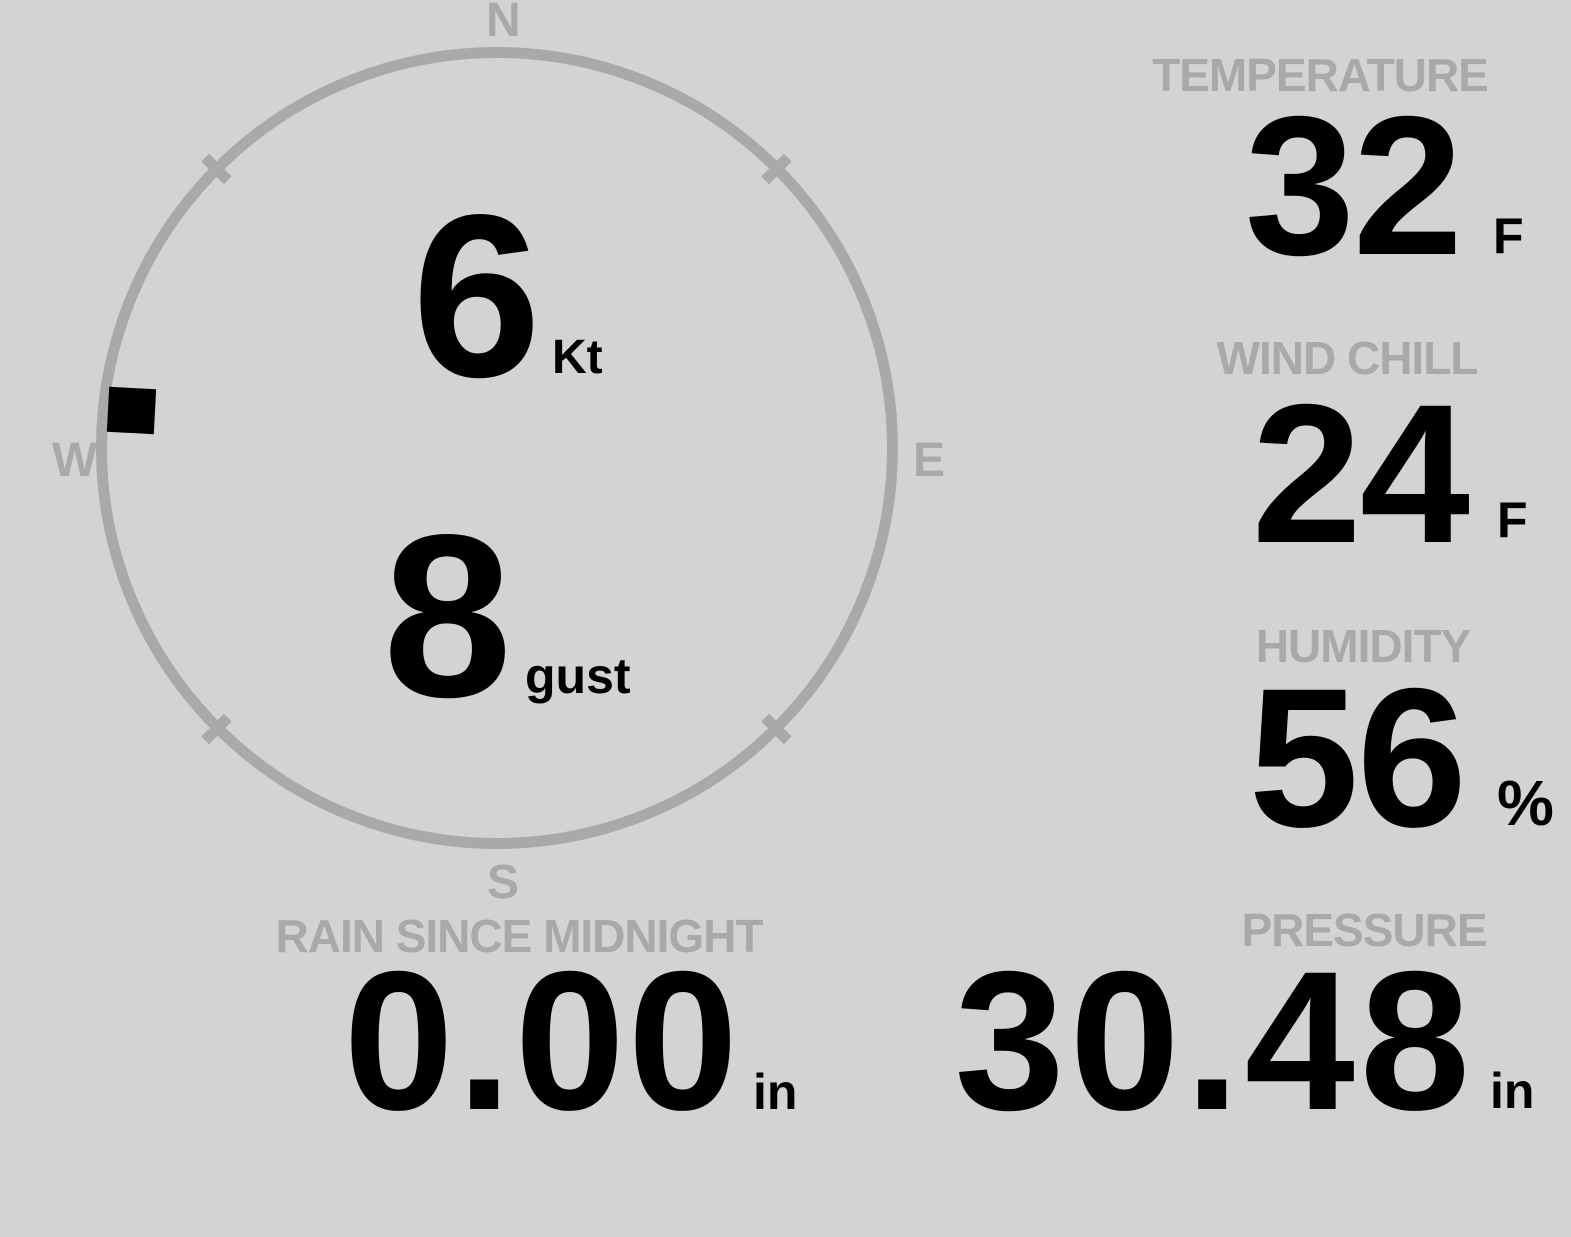 This screenshot has height=1237, width=1571. I want to click on temperature-value: 32, so click(1353, 185).